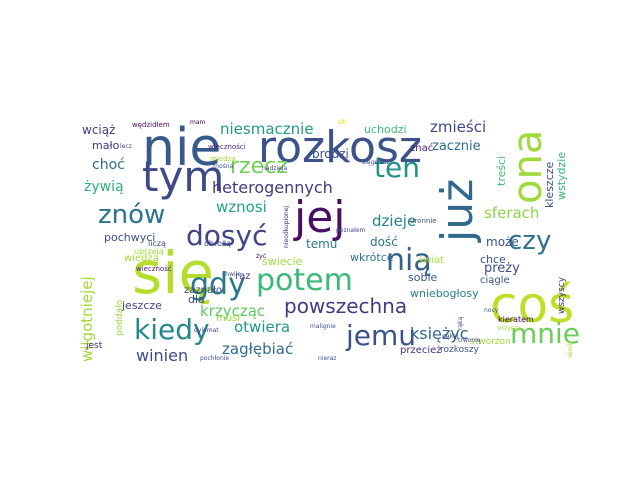  Describe the element at coordinates (372, 257) in the screenshot. I see `word: wkrótce` at that location.